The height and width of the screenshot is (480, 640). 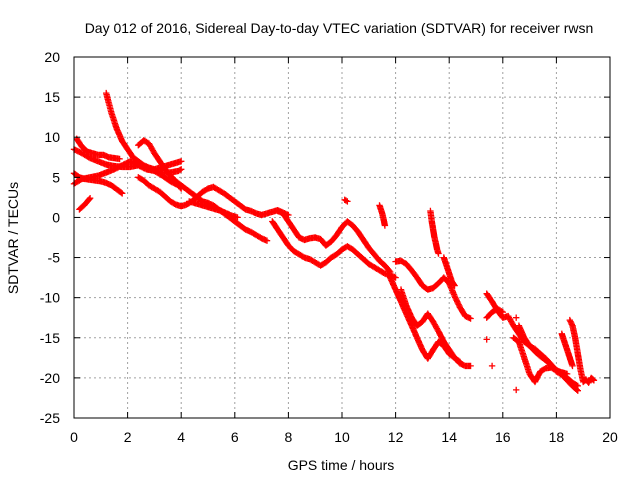 I want to click on x-tick-label: 14, so click(x=449, y=437).